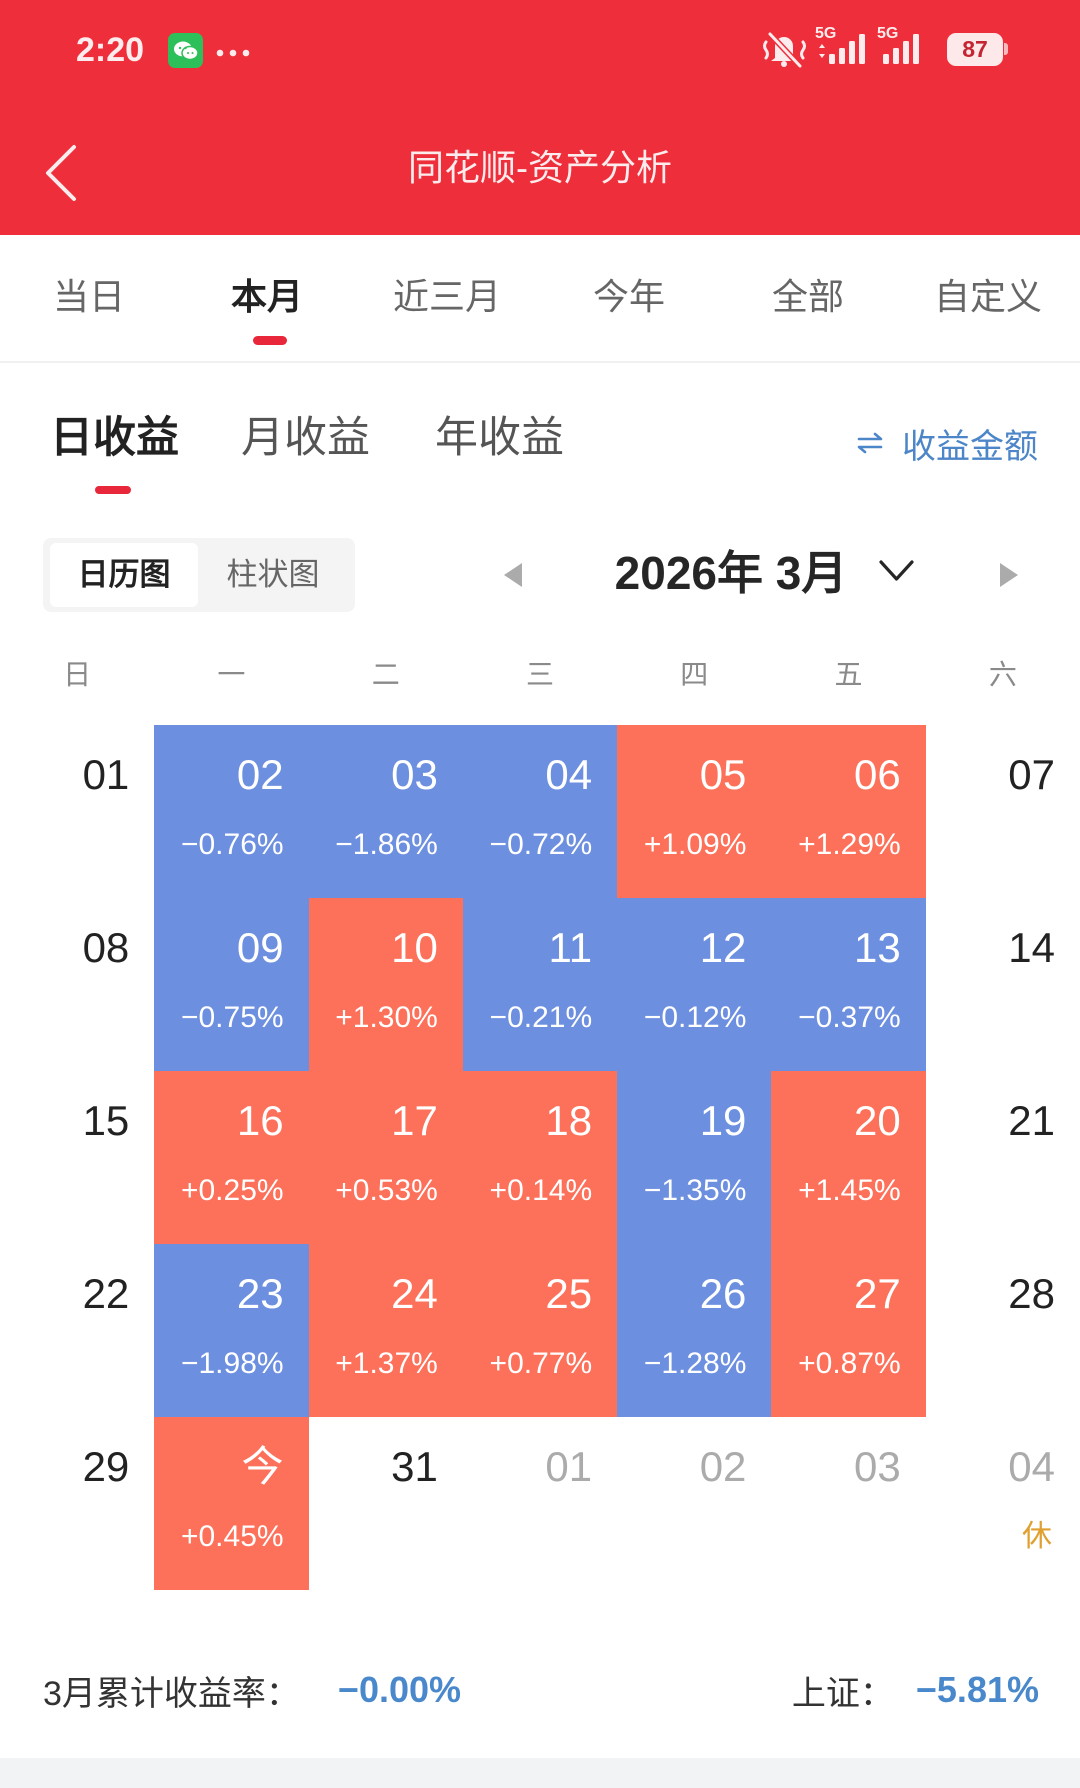  I want to click on calendar-day: 14, so click(1003, 984).